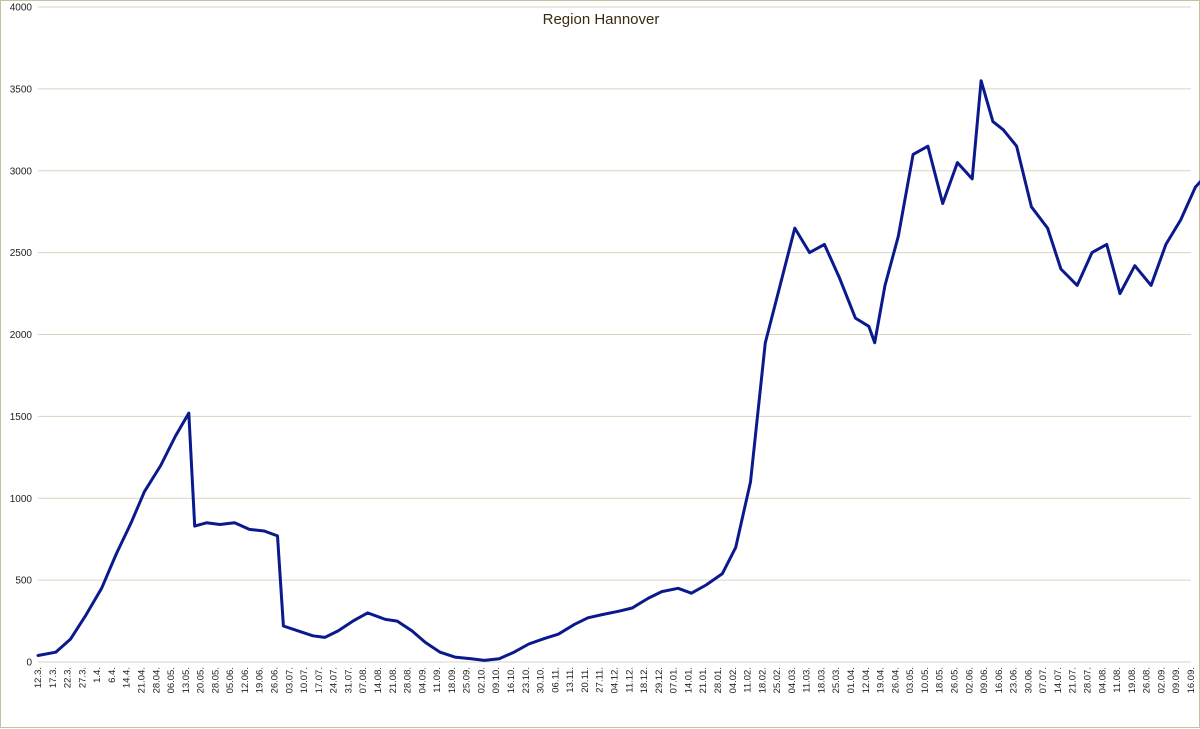 The image size is (1200, 729). What do you see at coordinates (467, 680) in the screenshot?
I see `x-tick-label: 25.09.` at bounding box center [467, 680].